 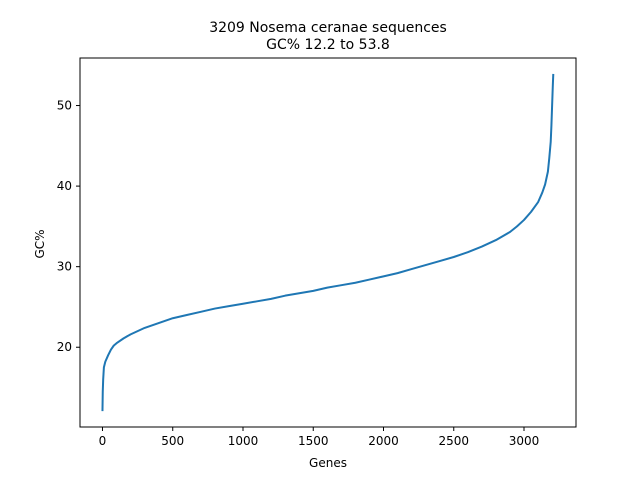 What do you see at coordinates (328, 45) in the screenshot?
I see `chart-subtitle: GC% 12.2 to 53.8` at bounding box center [328, 45].